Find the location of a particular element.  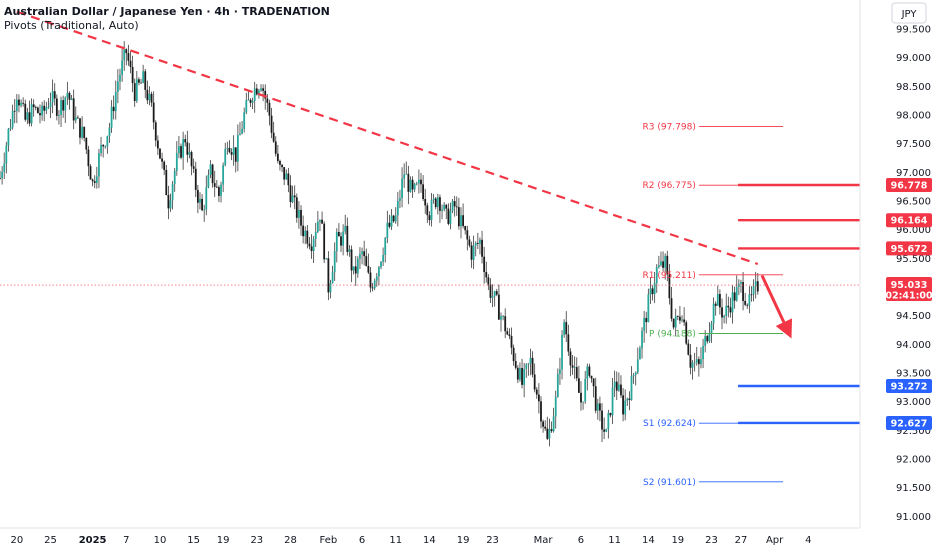

y-tick-label: 94.500 is located at coordinates (913, 316).